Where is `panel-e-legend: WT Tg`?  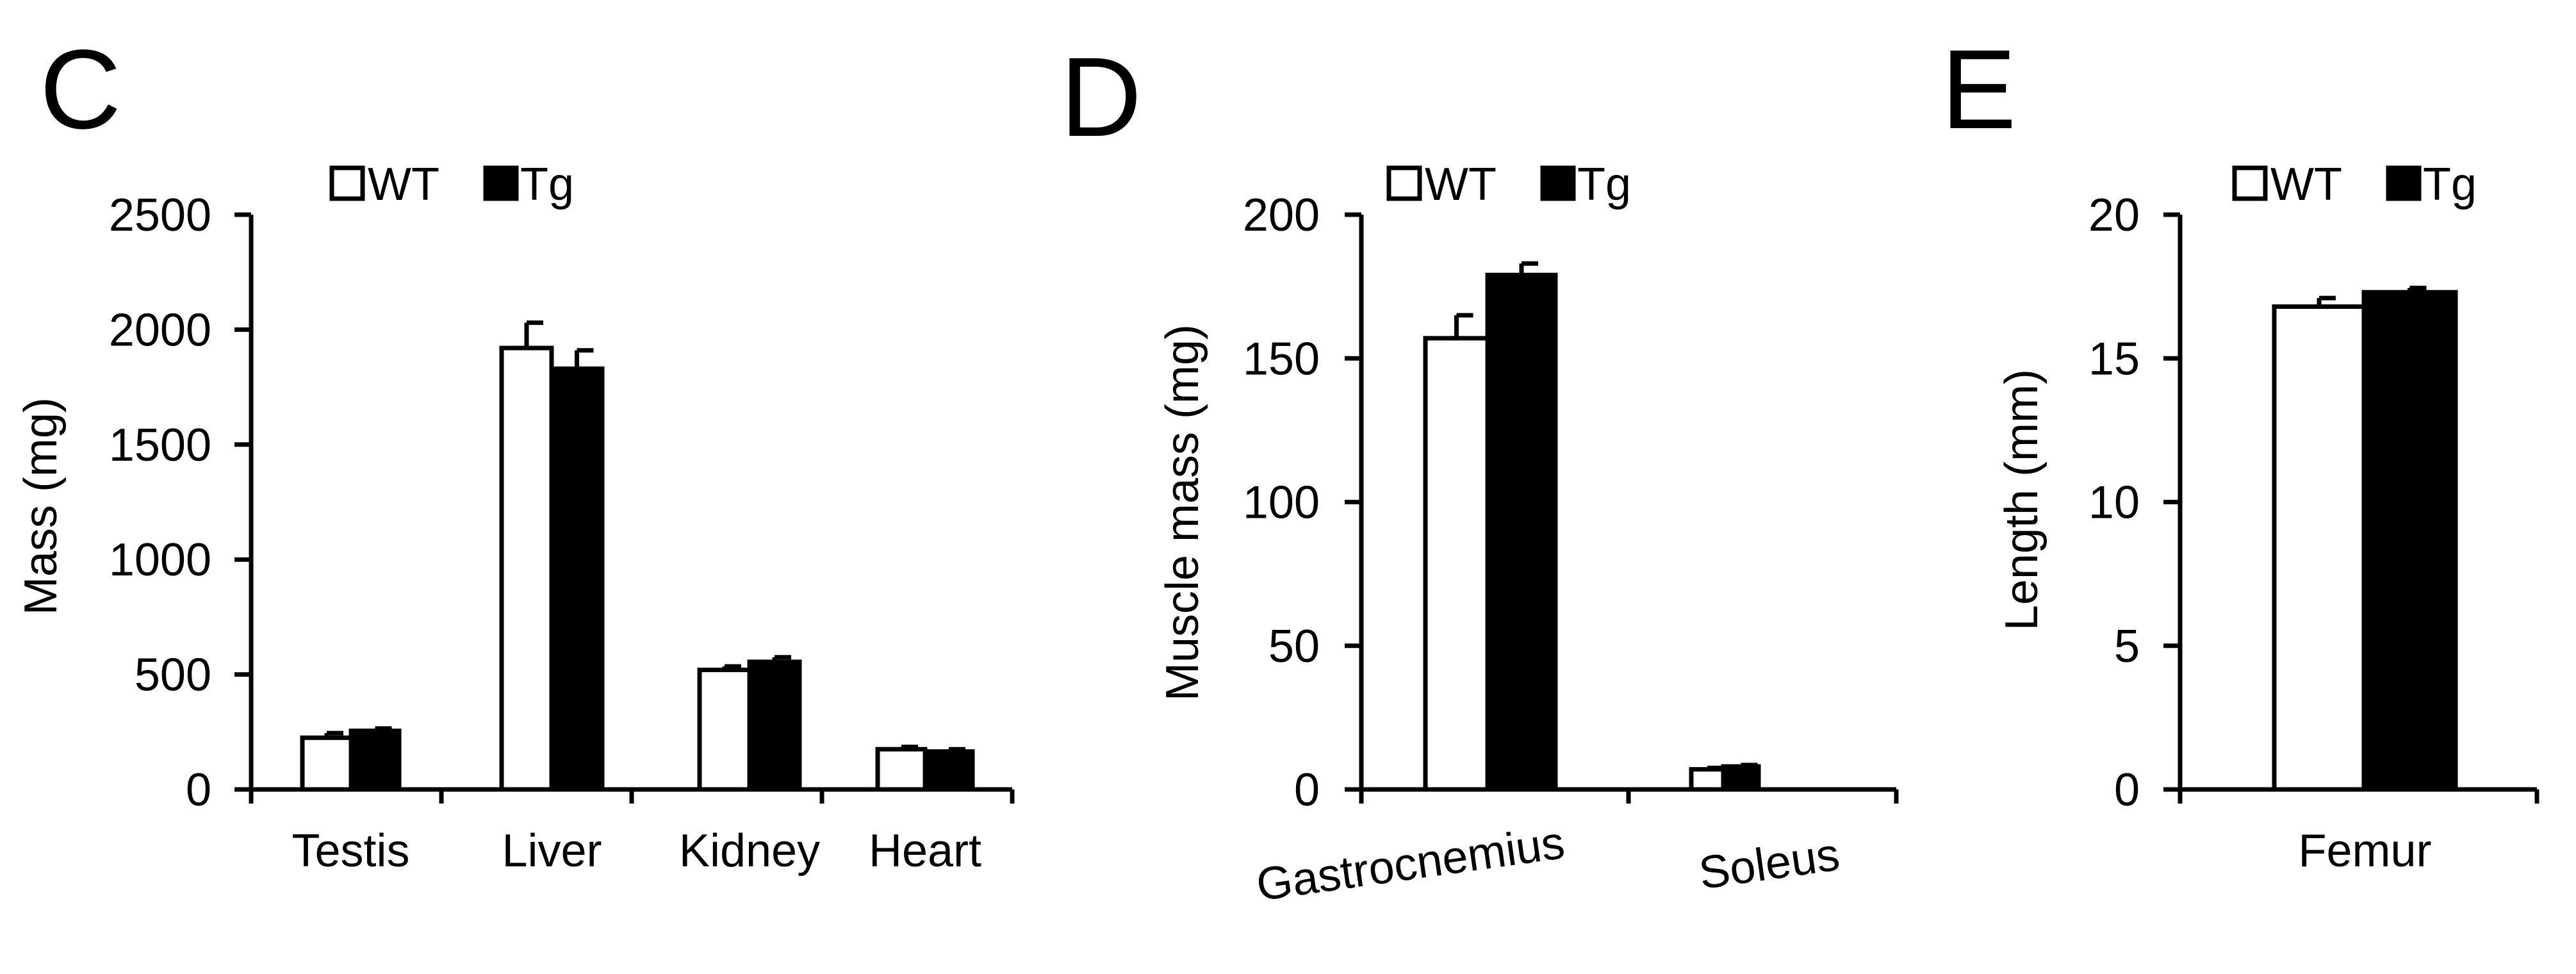
panel-e-legend: WT Tg is located at coordinates (2354, 185).